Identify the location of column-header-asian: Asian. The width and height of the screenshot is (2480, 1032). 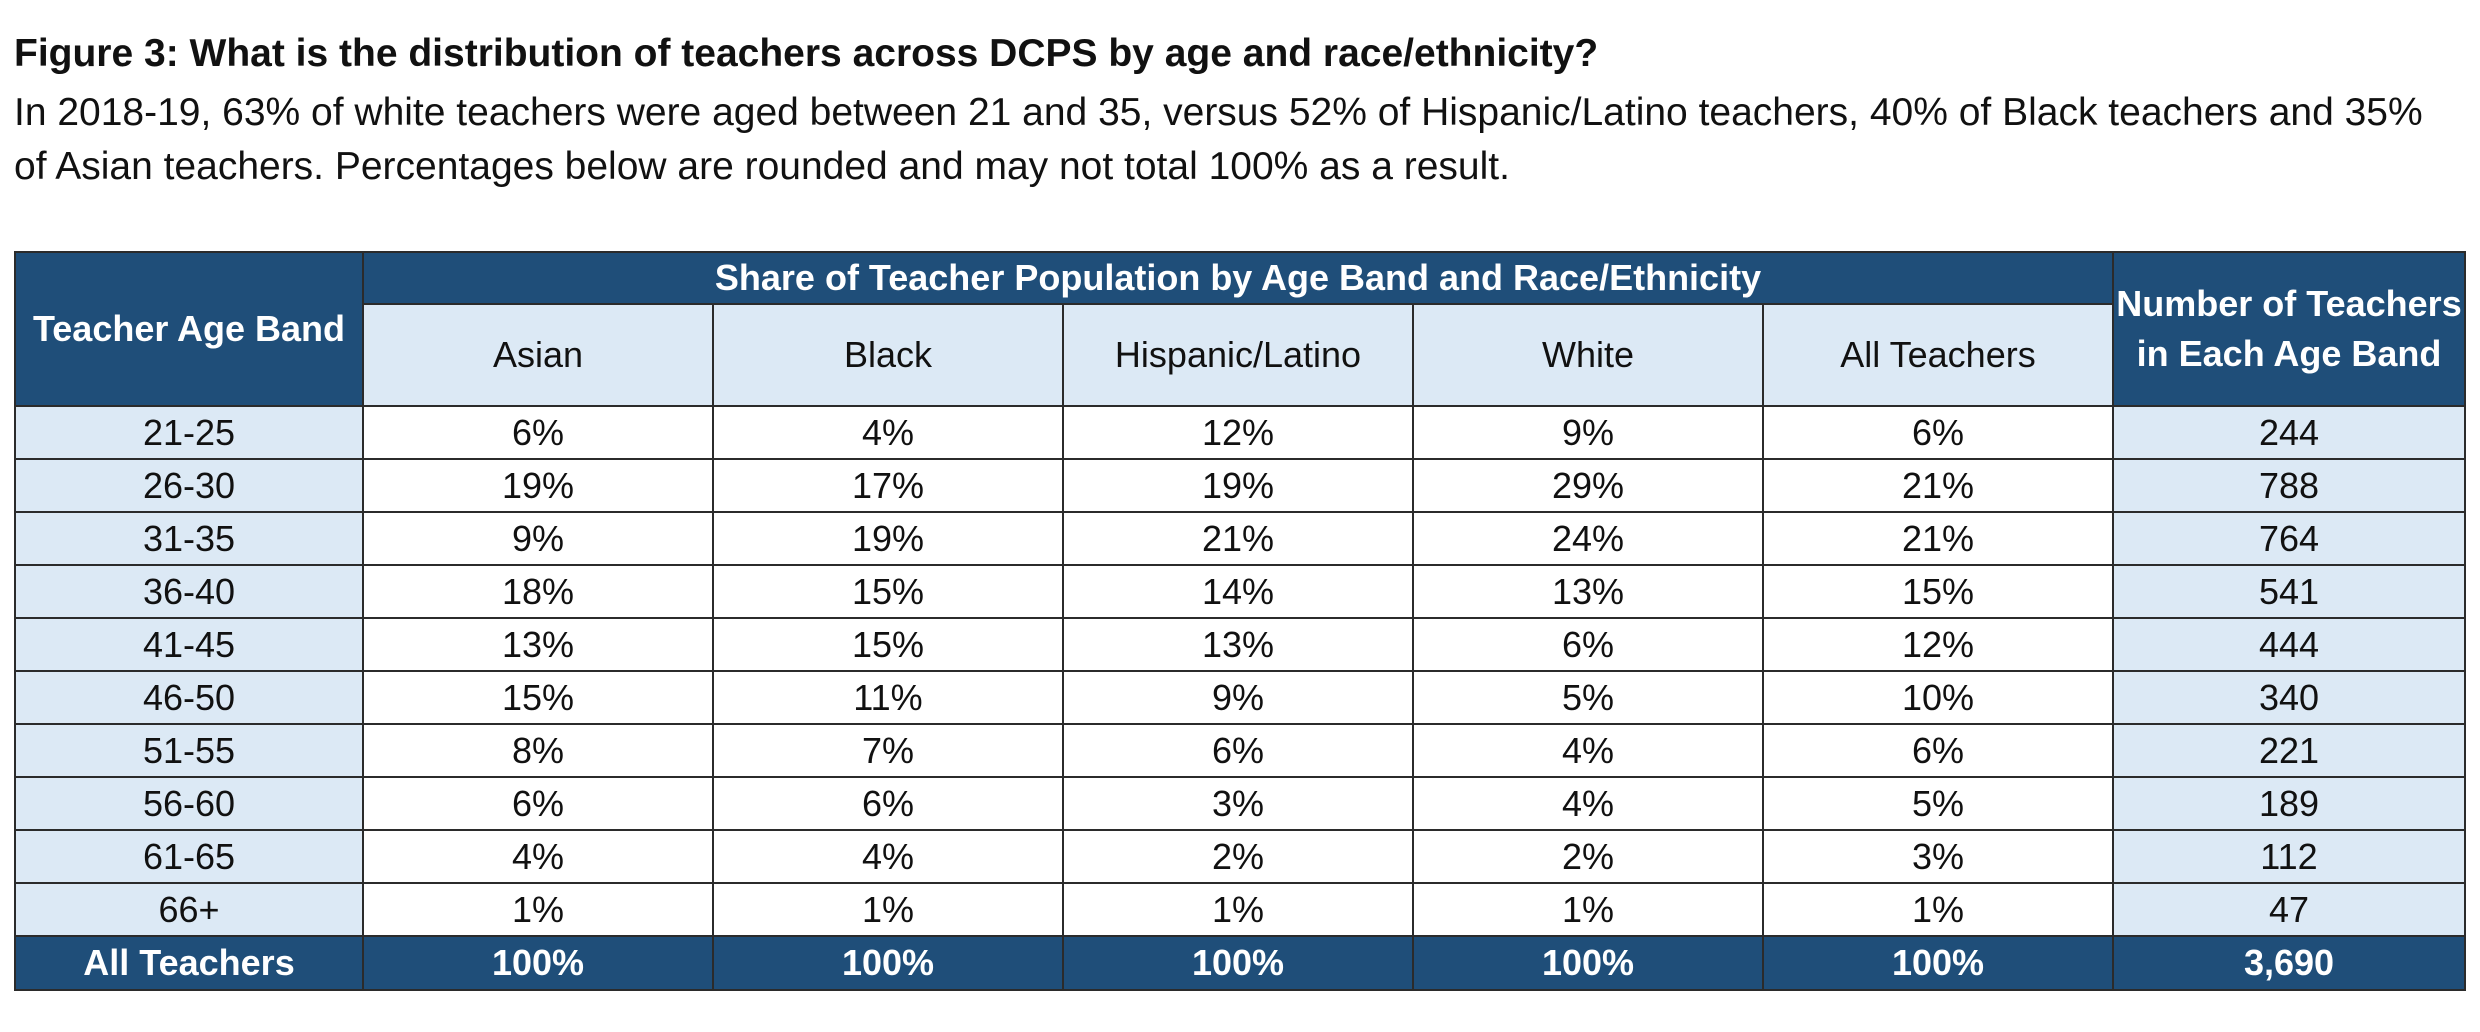
(538, 355).